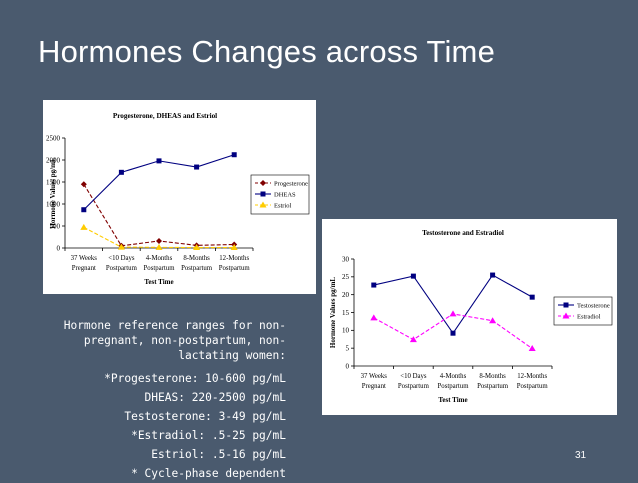  I want to click on legend-marker-testosterone, so click(566, 305).